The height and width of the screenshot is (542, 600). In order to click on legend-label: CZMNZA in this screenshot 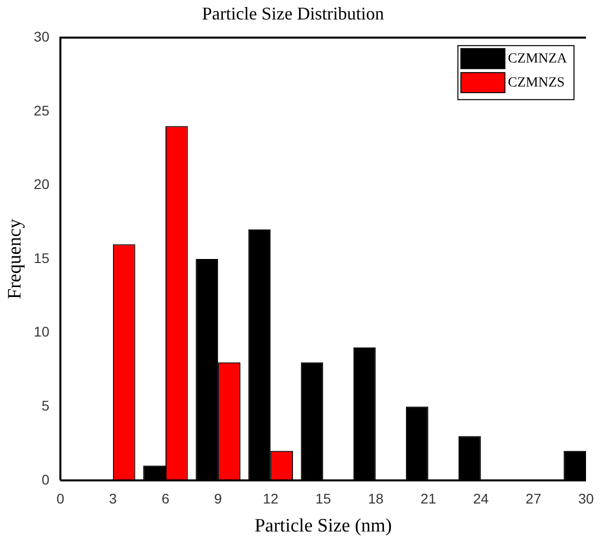, I will do `click(538, 58)`.